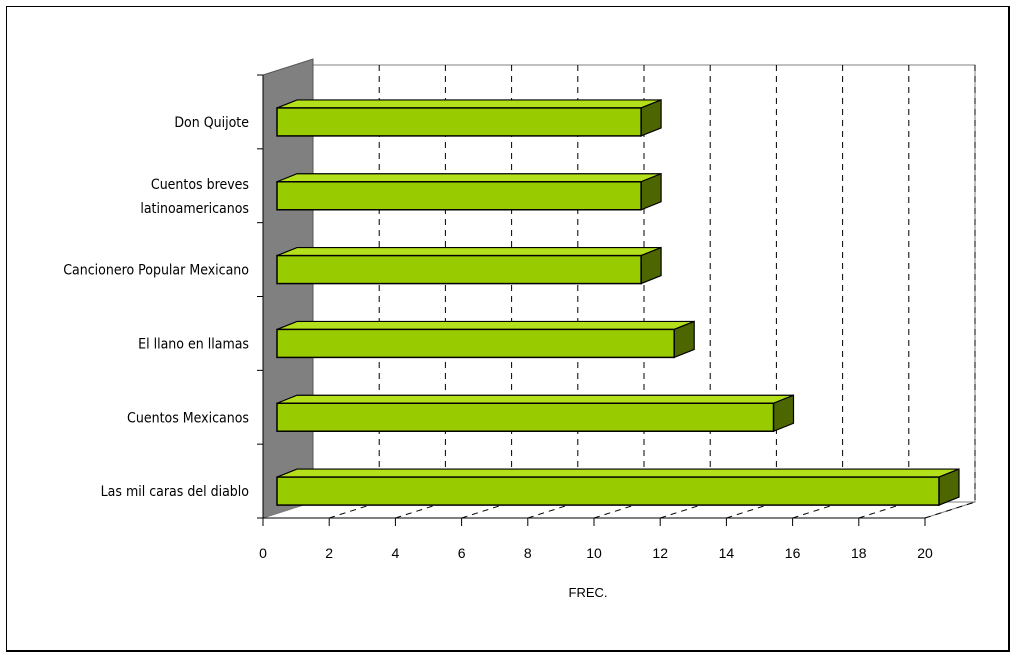 The height and width of the screenshot is (658, 1016). What do you see at coordinates (594, 553) in the screenshot?
I see `x-tick-label: 10` at bounding box center [594, 553].